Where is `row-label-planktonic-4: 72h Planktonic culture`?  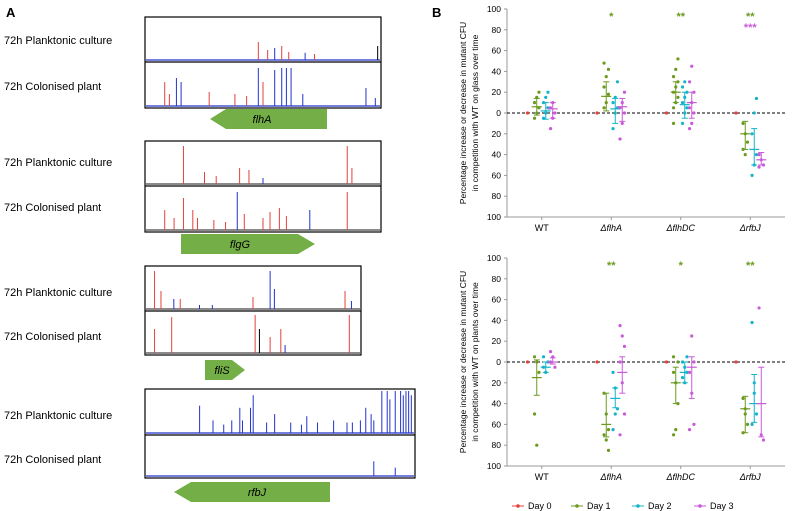 row-label-planktonic-4: 72h Planktonic culture is located at coordinates (58, 416).